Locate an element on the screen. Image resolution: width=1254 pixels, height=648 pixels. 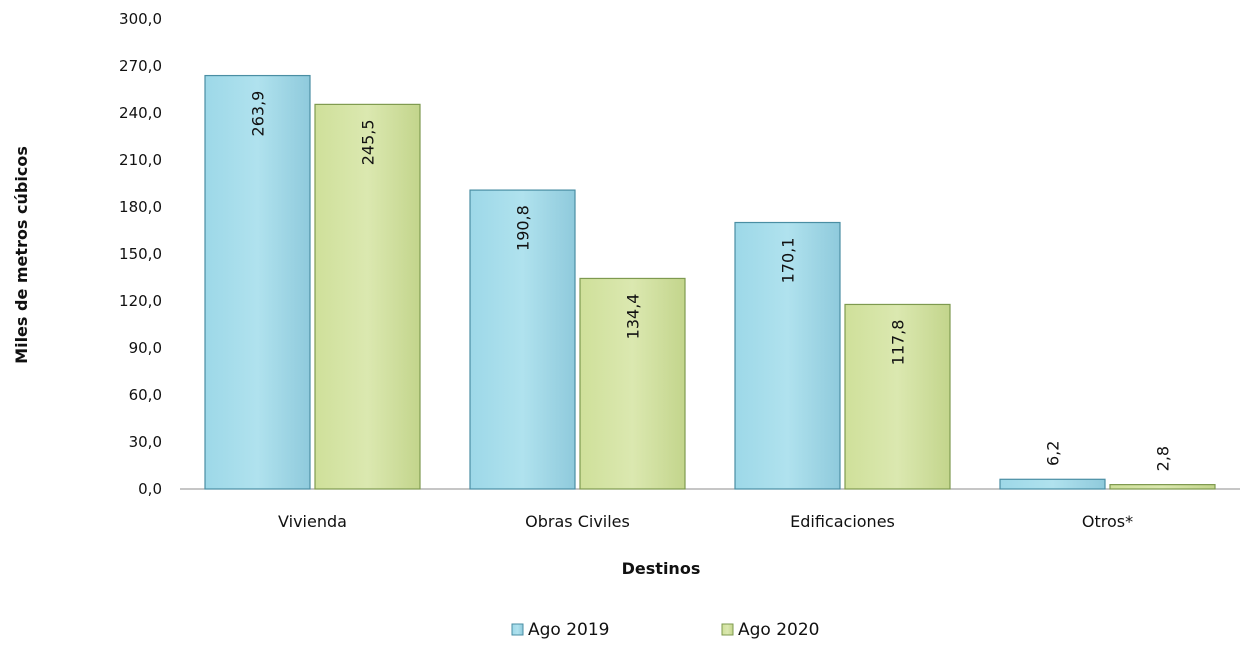
y-tick-label: 240,0 is located at coordinates (140, 113).